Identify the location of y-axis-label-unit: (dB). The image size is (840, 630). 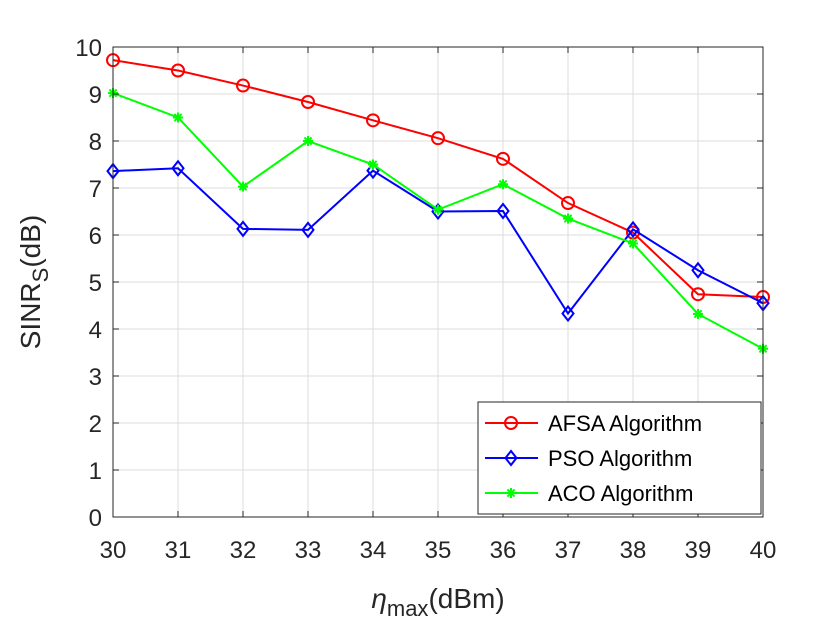
(30, 241).